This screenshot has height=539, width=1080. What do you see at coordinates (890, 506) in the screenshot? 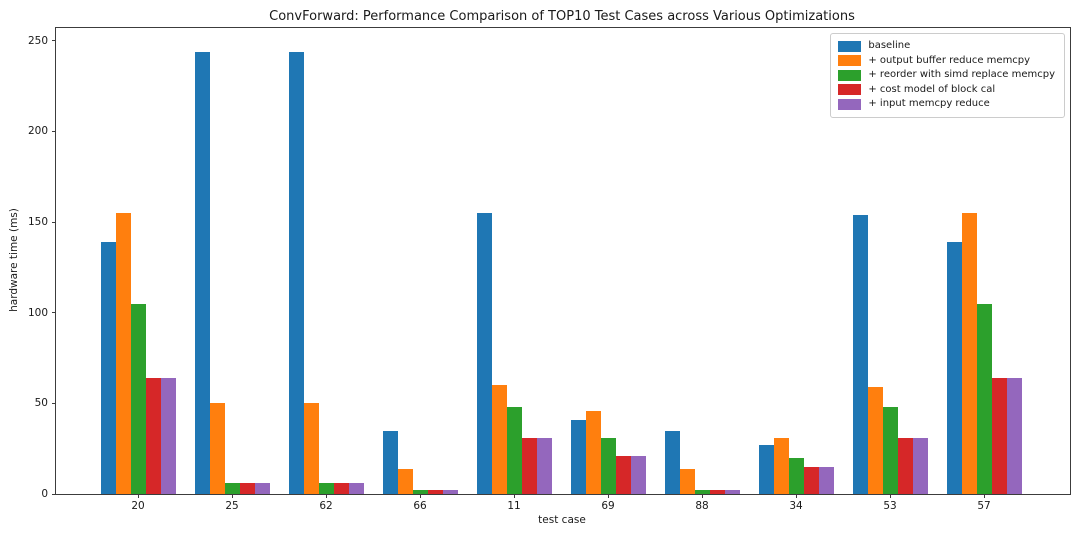
I see `x-tick-label: 53` at bounding box center [890, 506].